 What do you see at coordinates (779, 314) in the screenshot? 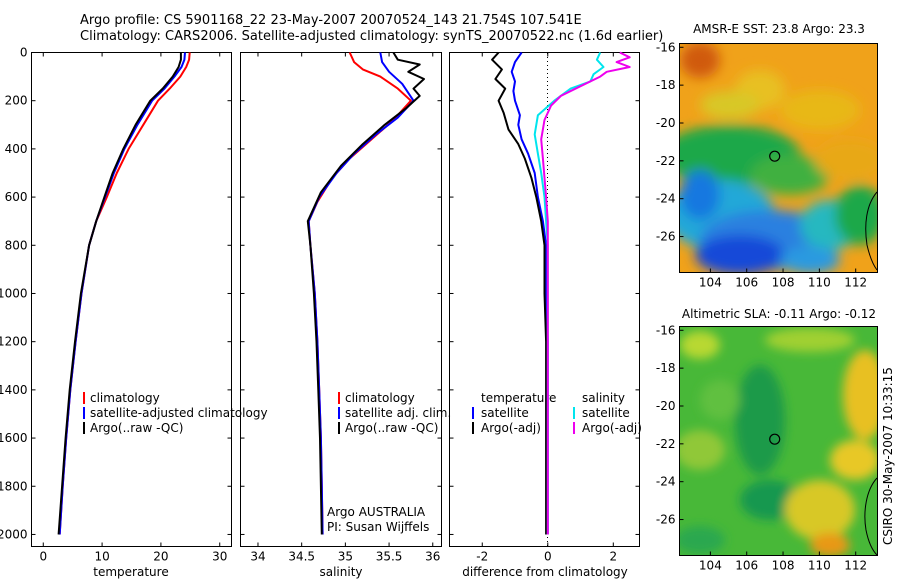
I see `sla-map-title: Altimetric SLA: -0.11 Argo: -0.12` at bounding box center [779, 314].